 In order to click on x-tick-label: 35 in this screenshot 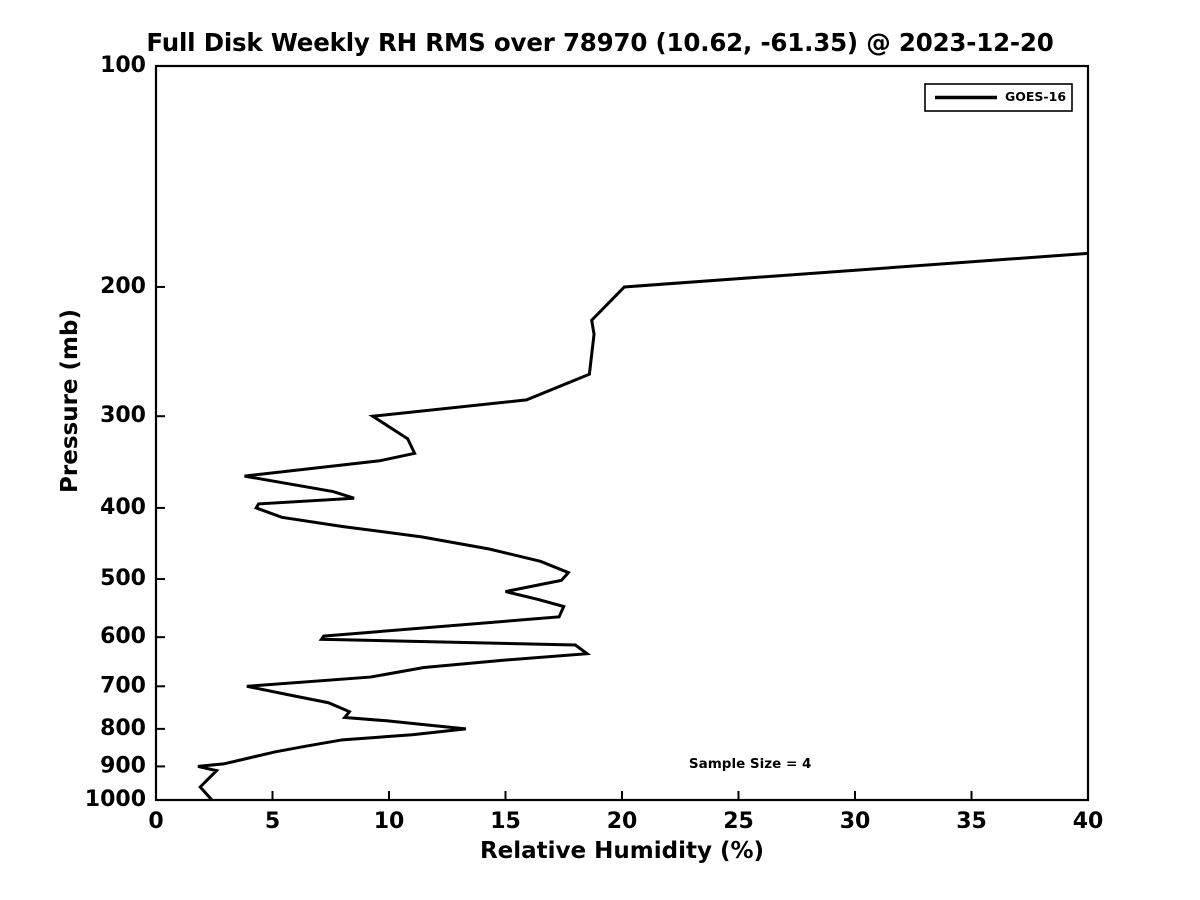, I will do `click(971, 821)`.